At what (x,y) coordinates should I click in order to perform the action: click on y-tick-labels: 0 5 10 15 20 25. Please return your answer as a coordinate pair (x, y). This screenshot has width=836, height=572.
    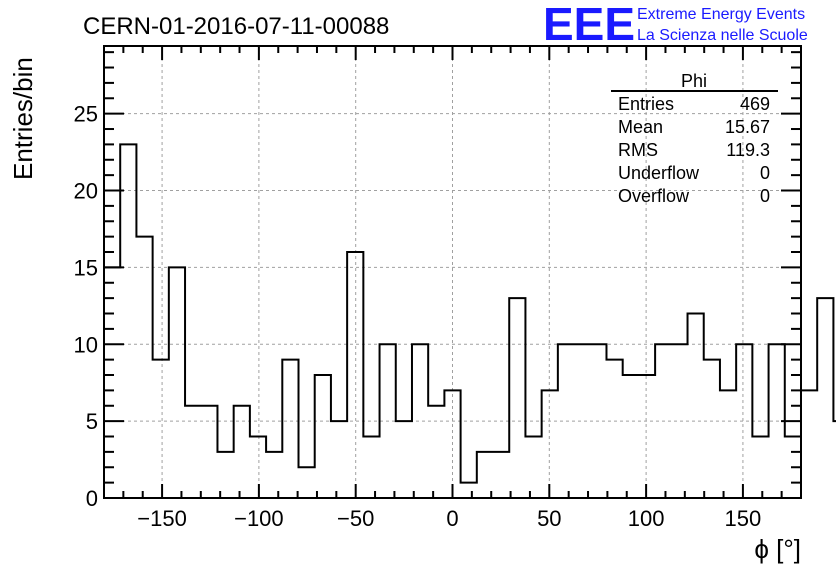
    Looking at the image, I should click on (86, 306).